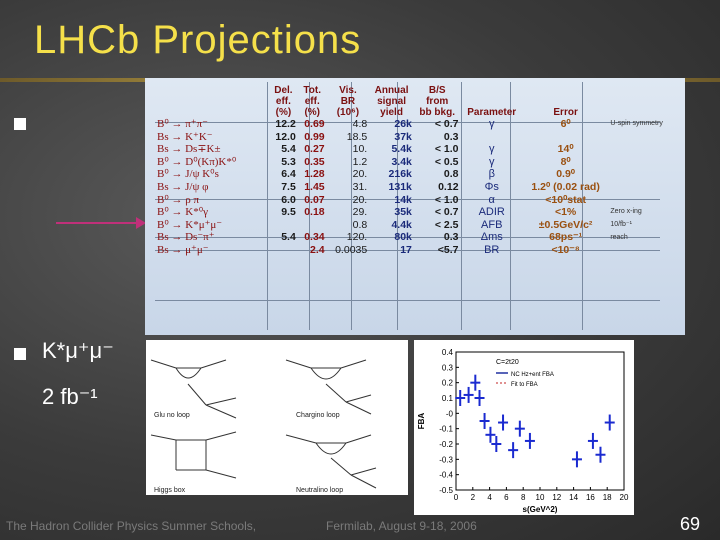  I want to click on x-tick-label: 12, so click(556, 497).